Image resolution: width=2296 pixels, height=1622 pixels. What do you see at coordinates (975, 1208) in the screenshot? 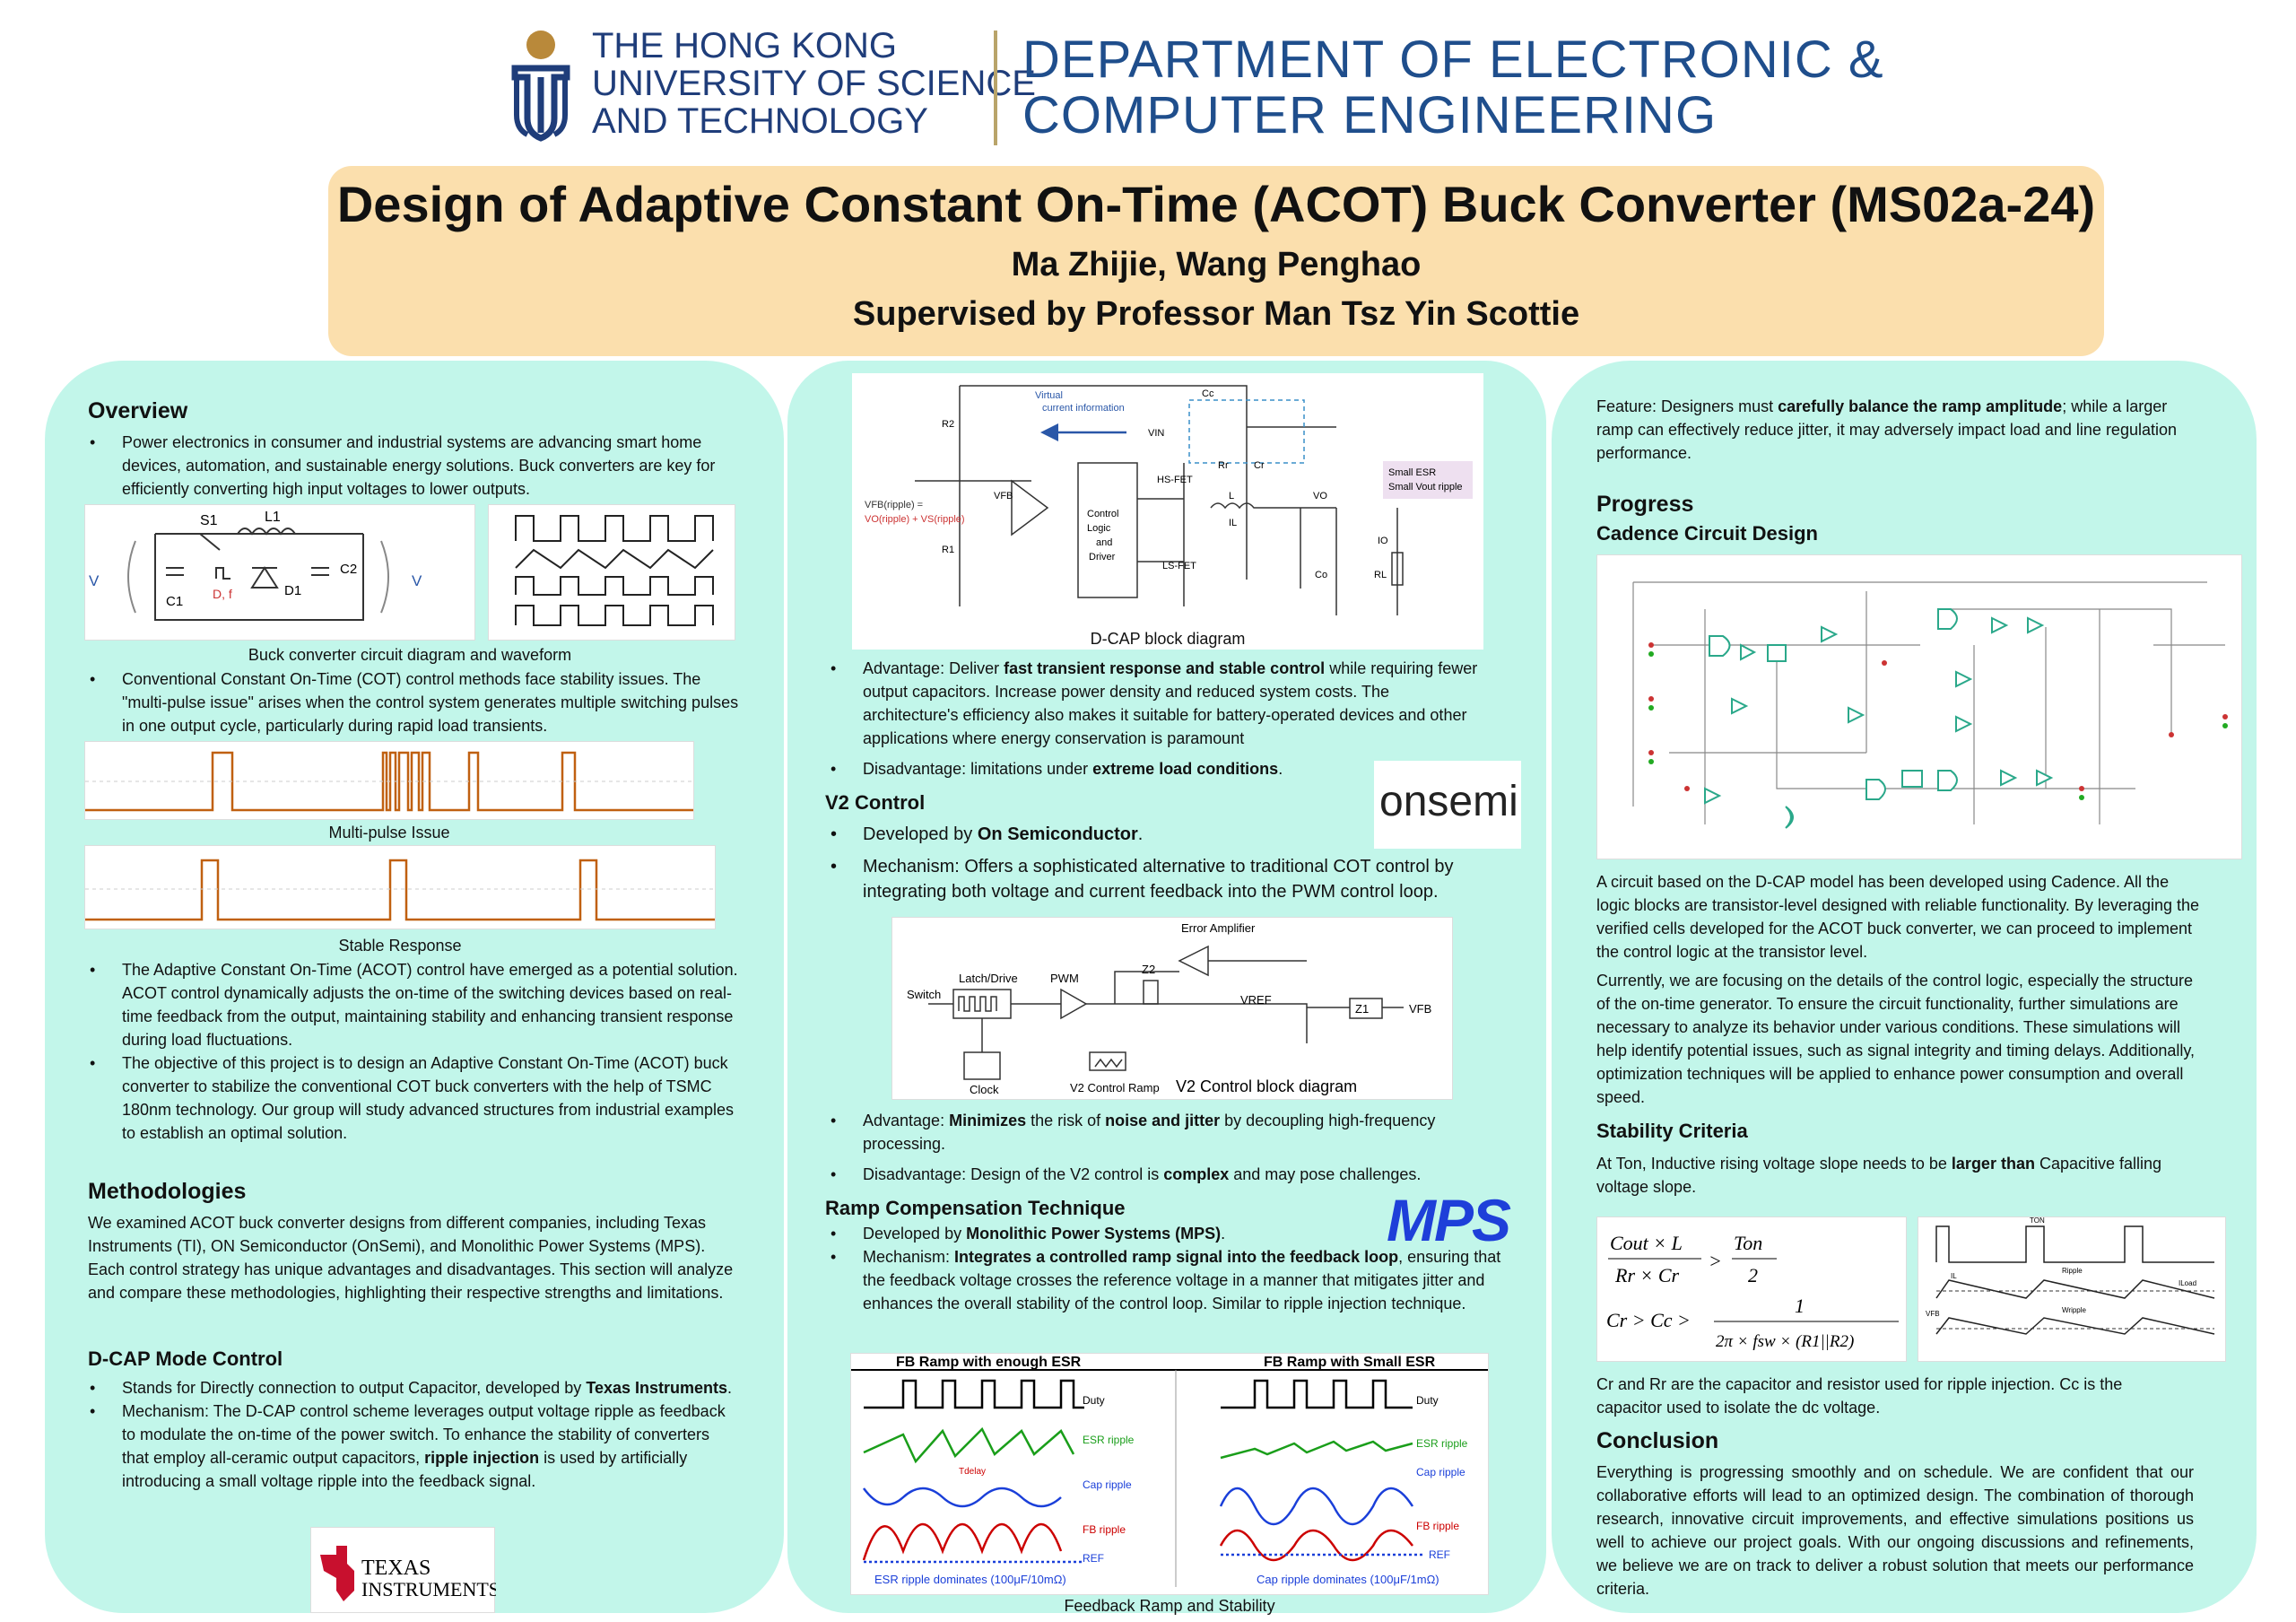
I see `ramp-heading: Ramp Compensation Technique` at bounding box center [975, 1208].